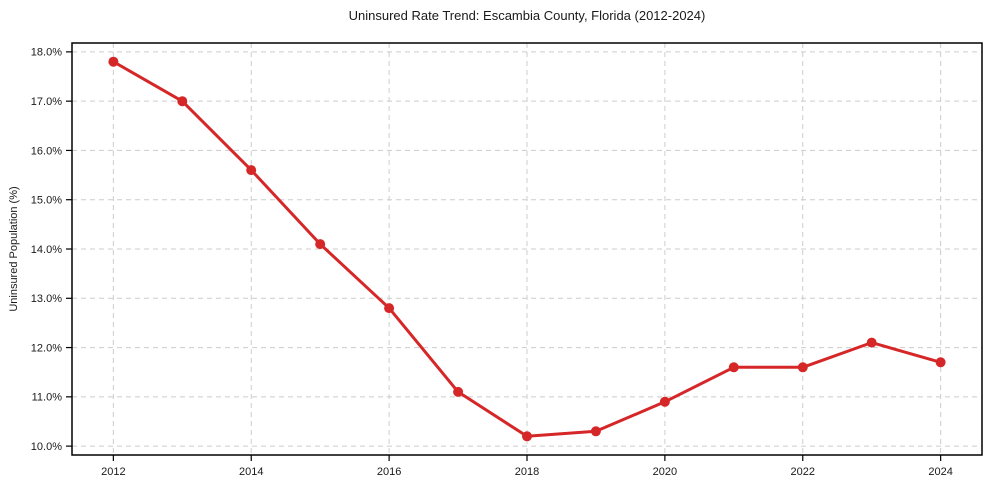 The width and height of the screenshot is (989, 490). I want to click on x-tick-label: 2016, so click(389, 472).